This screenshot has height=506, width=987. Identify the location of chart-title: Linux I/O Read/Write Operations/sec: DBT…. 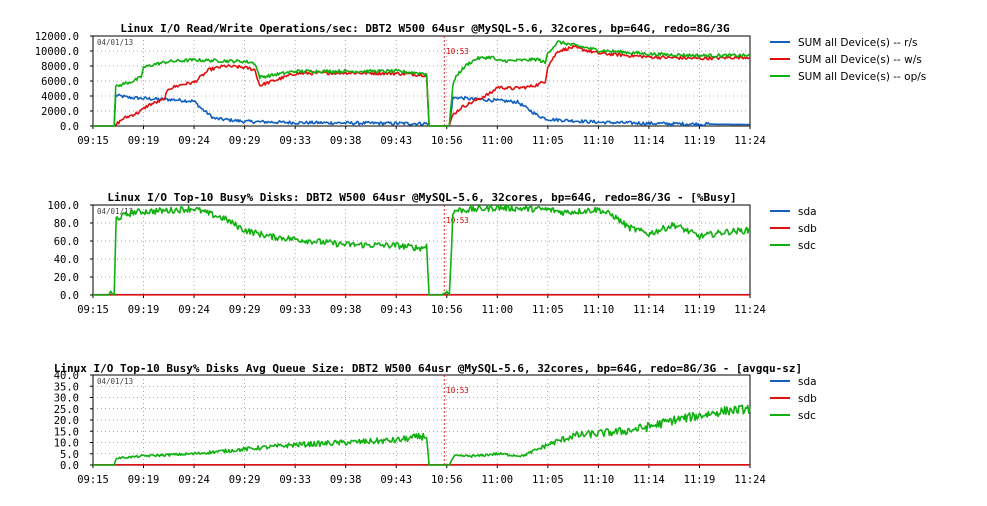
(425, 28).